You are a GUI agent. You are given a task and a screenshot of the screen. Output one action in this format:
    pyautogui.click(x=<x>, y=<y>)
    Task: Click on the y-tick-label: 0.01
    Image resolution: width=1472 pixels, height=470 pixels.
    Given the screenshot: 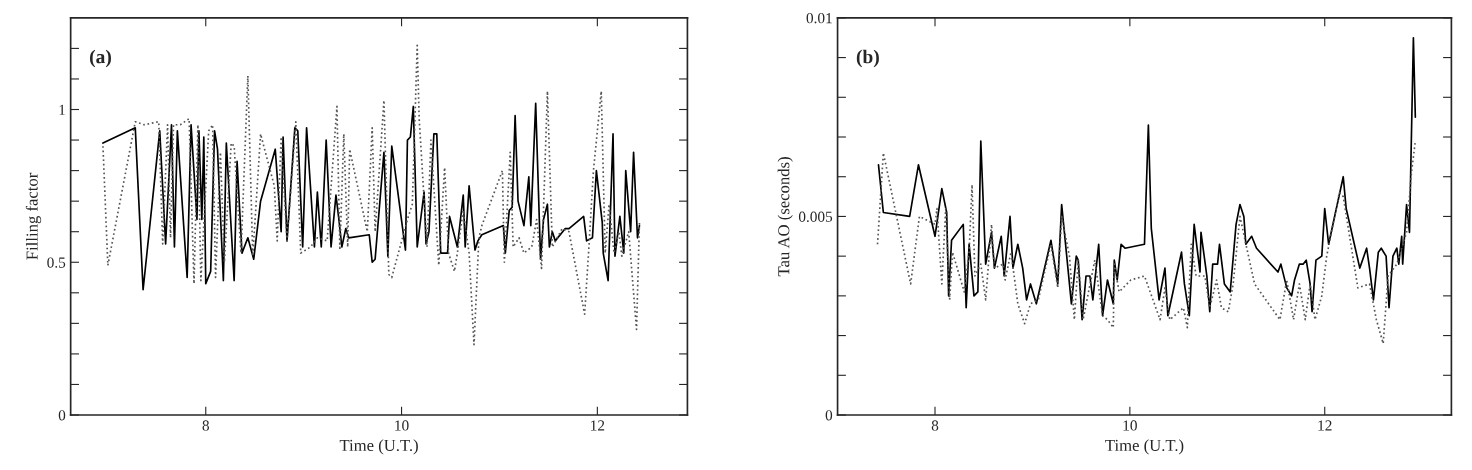 What is the action you would take?
    pyautogui.click(x=819, y=18)
    